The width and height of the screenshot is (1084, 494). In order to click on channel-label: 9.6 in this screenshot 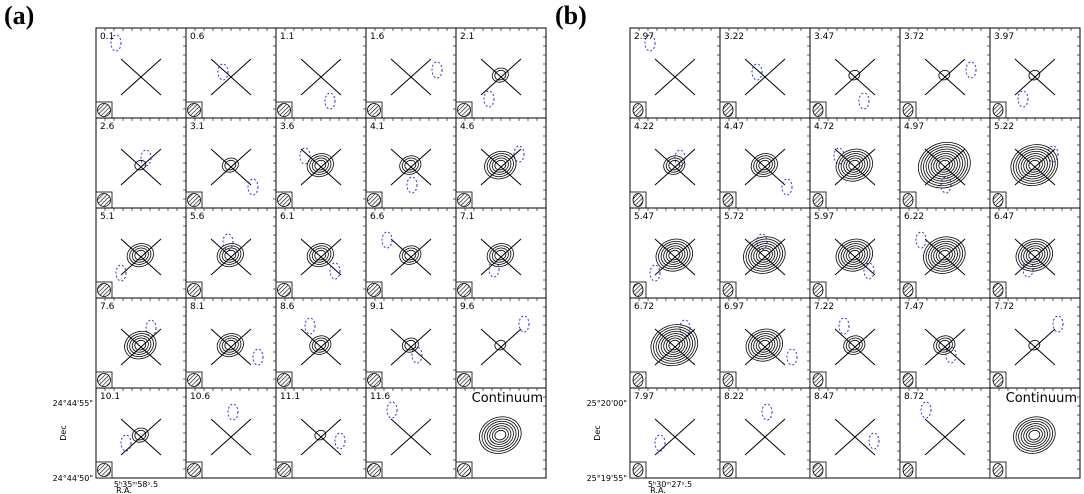, I will do `click(467, 307)`.